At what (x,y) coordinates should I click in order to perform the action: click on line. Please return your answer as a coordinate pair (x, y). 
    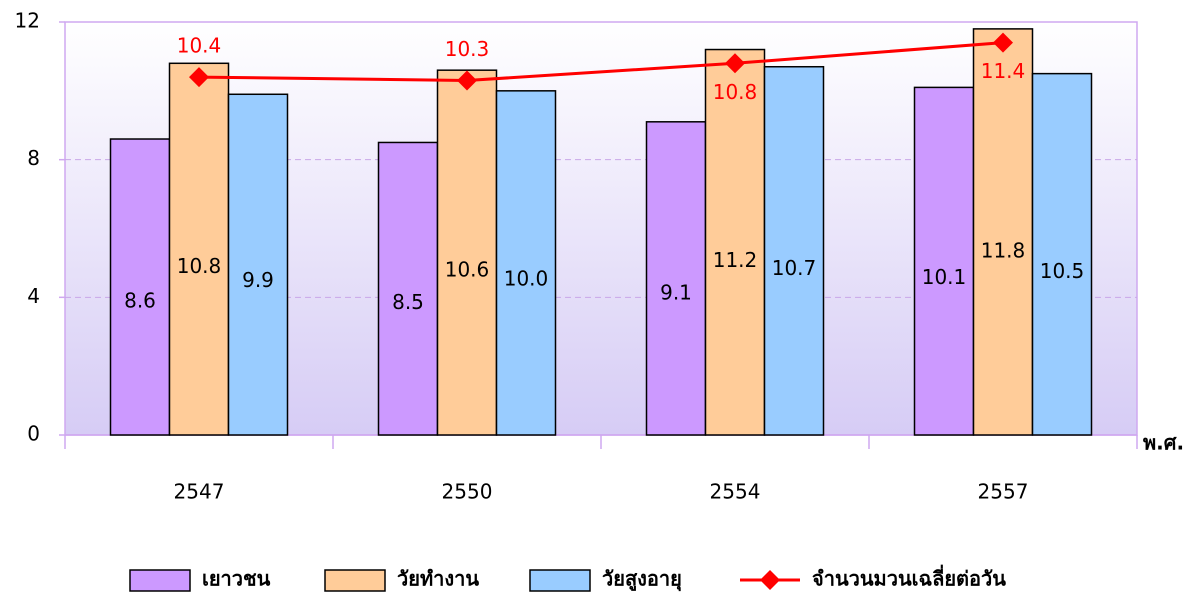
    Looking at the image, I should click on (601, 62).